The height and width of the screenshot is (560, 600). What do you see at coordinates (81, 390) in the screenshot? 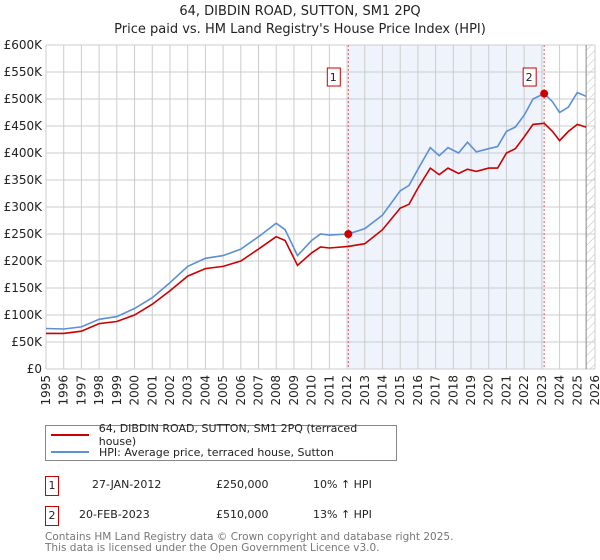
I see `x-tick-label: 1997` at bounding box center [81, 390].